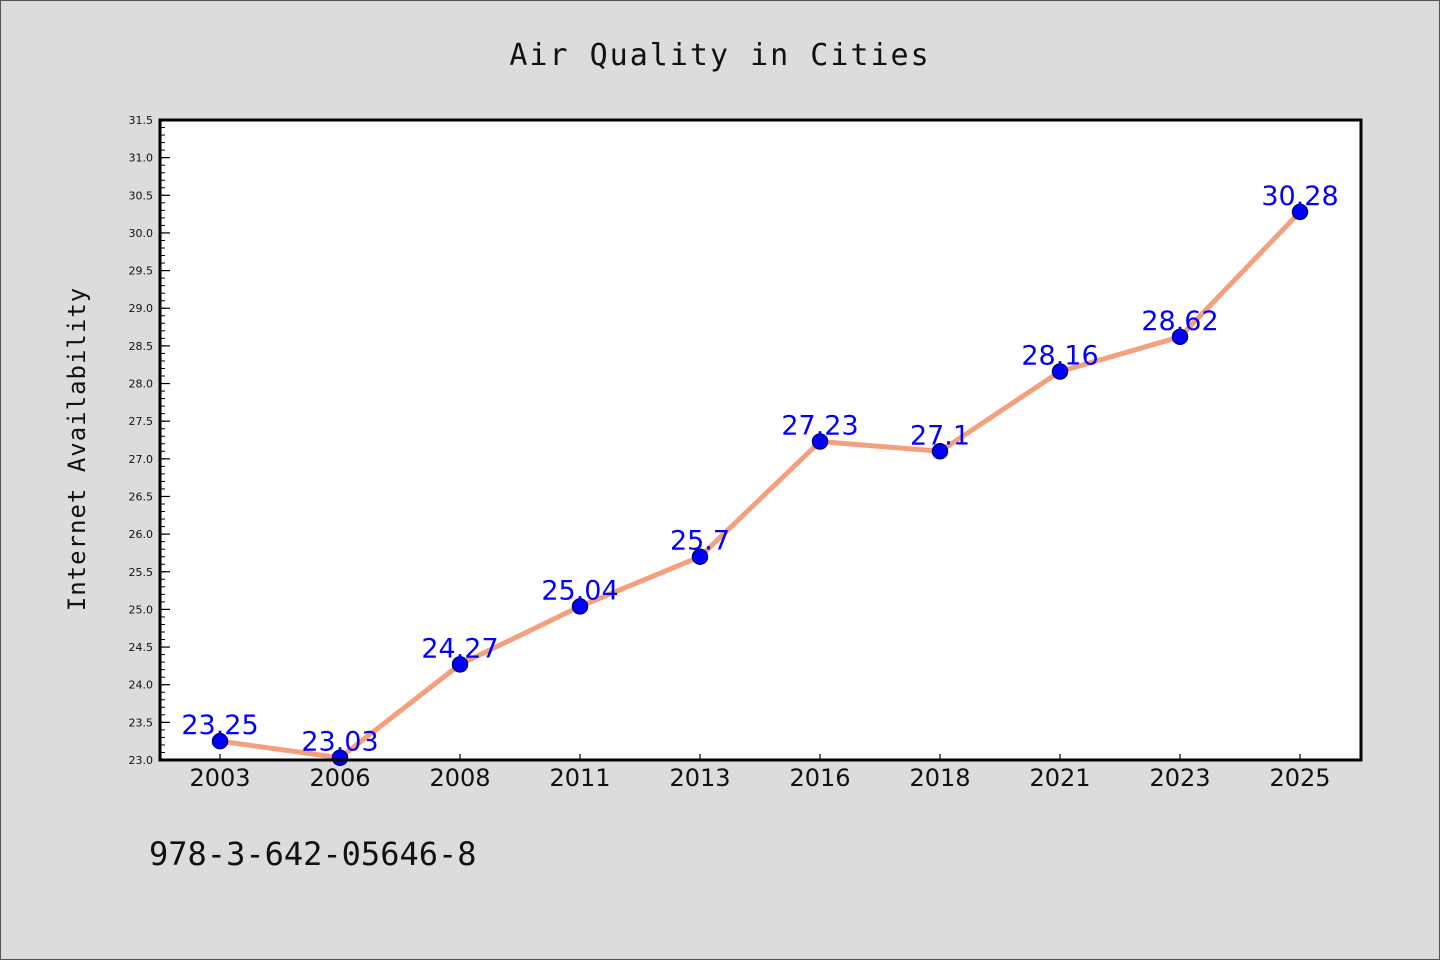 This screenshot has width=1440, height=960. Describe the element at coordinates (1179, 778) in the screenshot. I see `x-tick-label: 2023` at that location.